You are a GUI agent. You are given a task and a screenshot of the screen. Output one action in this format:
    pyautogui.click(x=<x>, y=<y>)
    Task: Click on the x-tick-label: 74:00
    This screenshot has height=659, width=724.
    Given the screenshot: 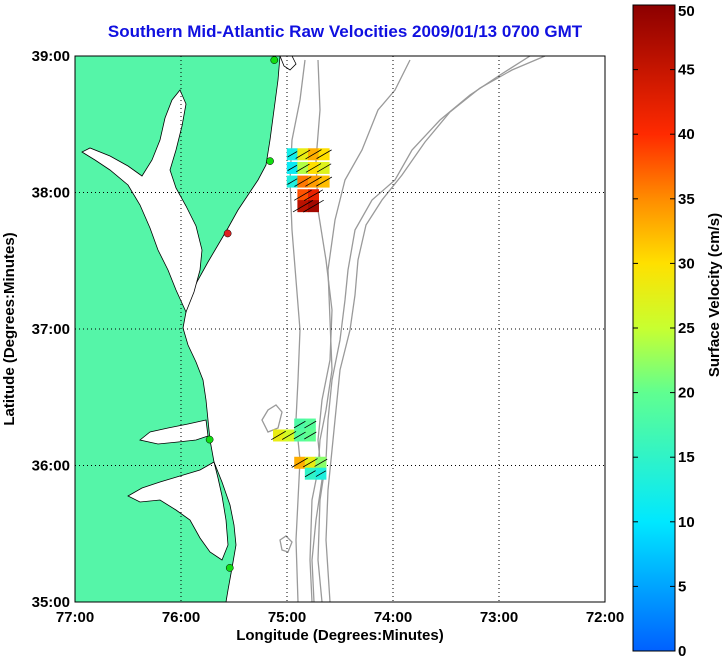 What is the action you would take?
    pyautogui.click(x=393, y=617)
    